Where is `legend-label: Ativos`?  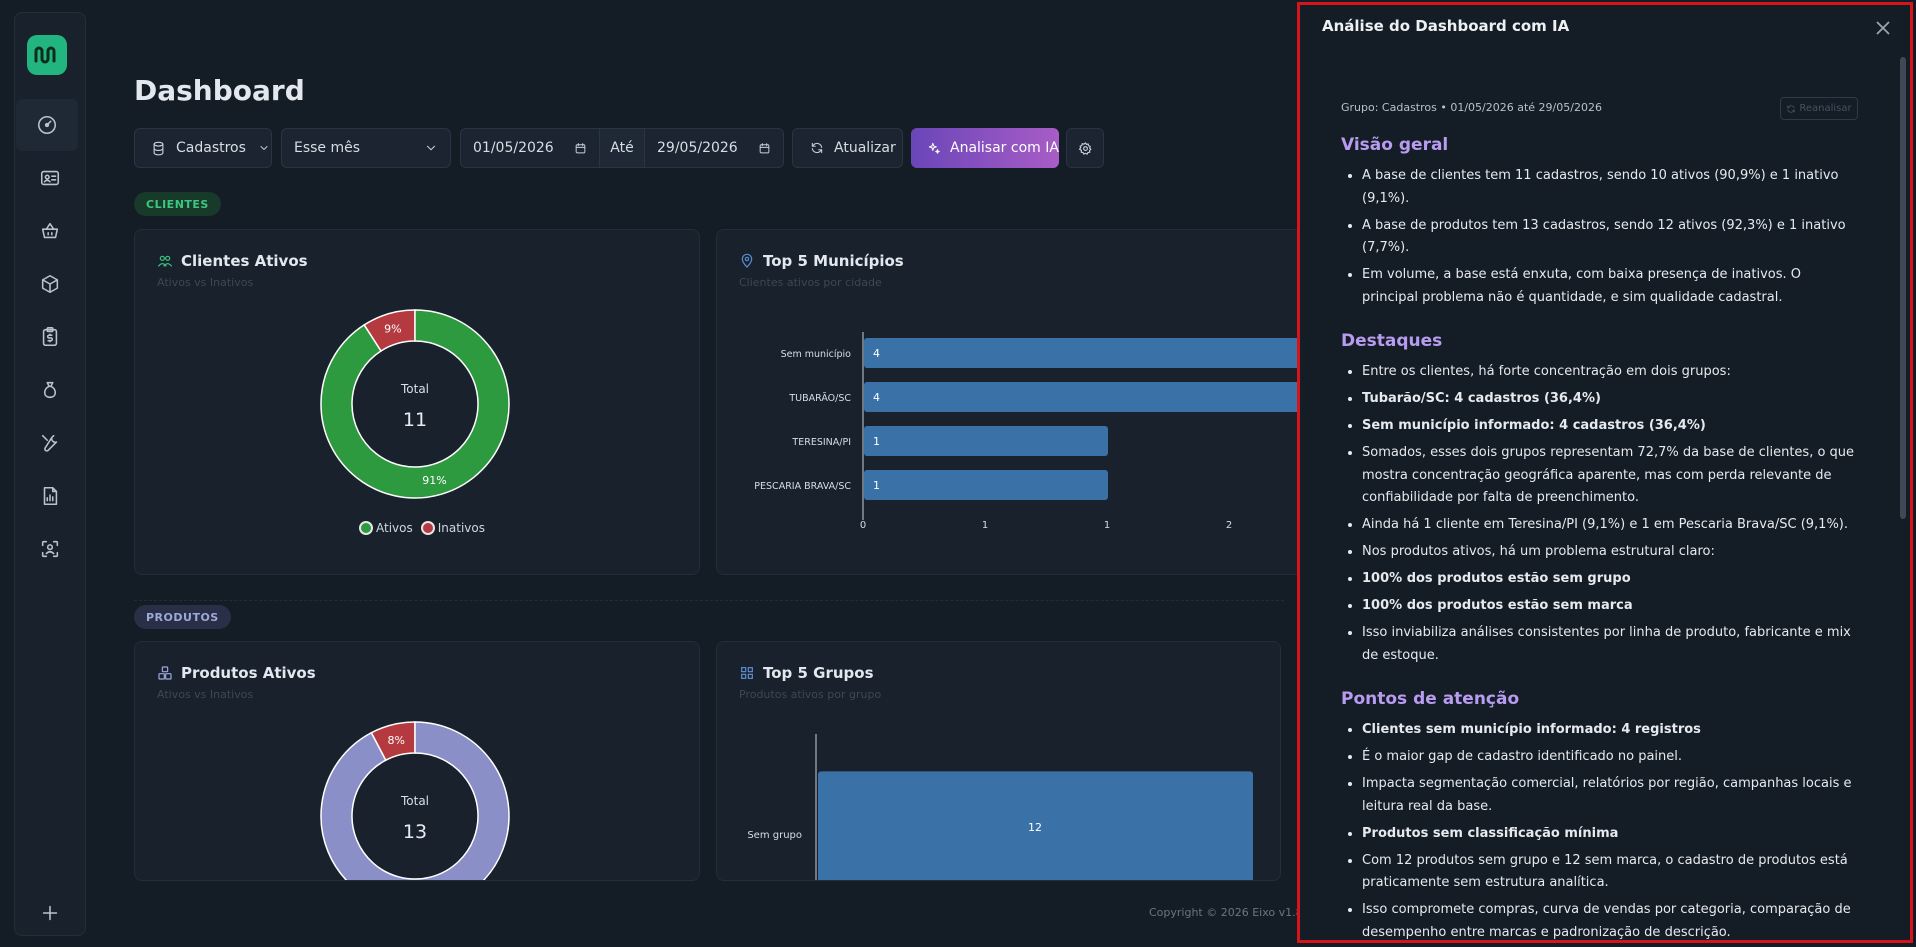 legend-label: Ativos is located at coordinates (394, 528).